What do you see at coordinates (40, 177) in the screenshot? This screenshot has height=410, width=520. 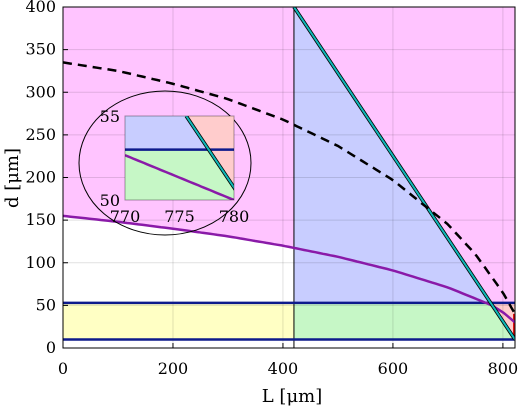 I see `y-tick-label: 200` at bounding box center [40, 177].